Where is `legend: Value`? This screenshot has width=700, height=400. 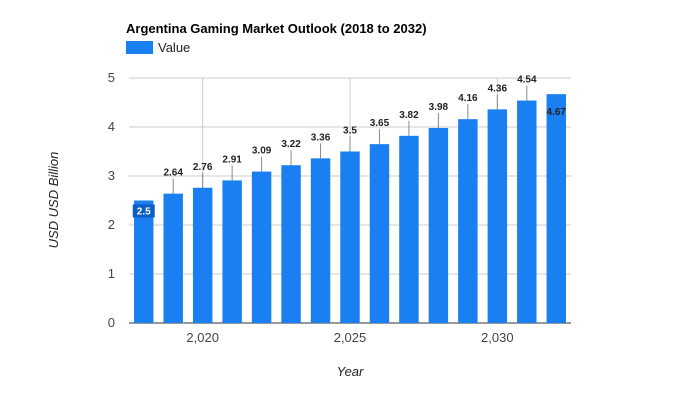 legend: Value is located at coordinates (158, 47).